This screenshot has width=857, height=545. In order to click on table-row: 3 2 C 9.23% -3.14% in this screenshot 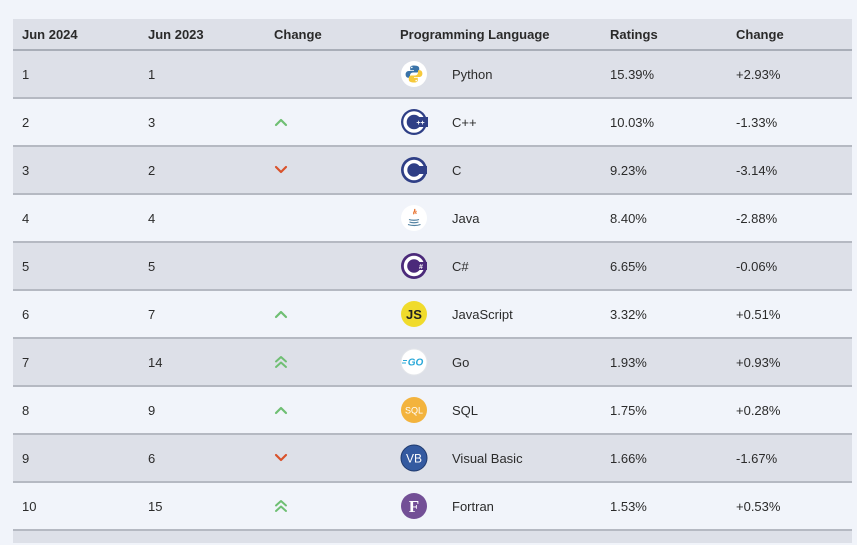, I will do `click(432, 170)`.